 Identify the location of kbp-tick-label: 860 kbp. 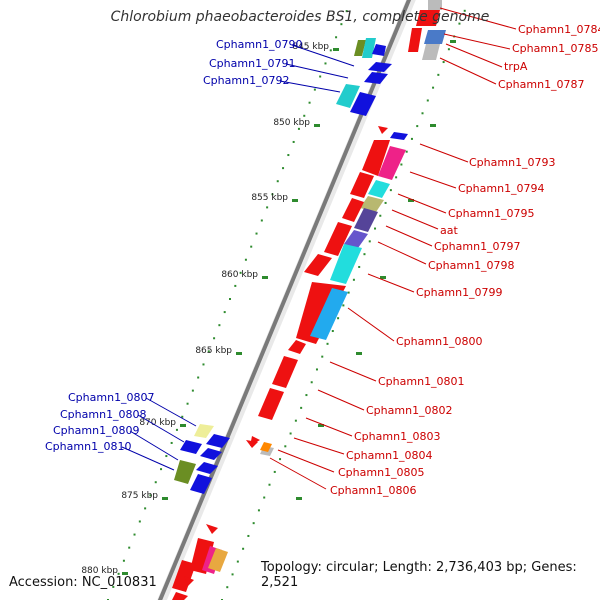
(239, 275).